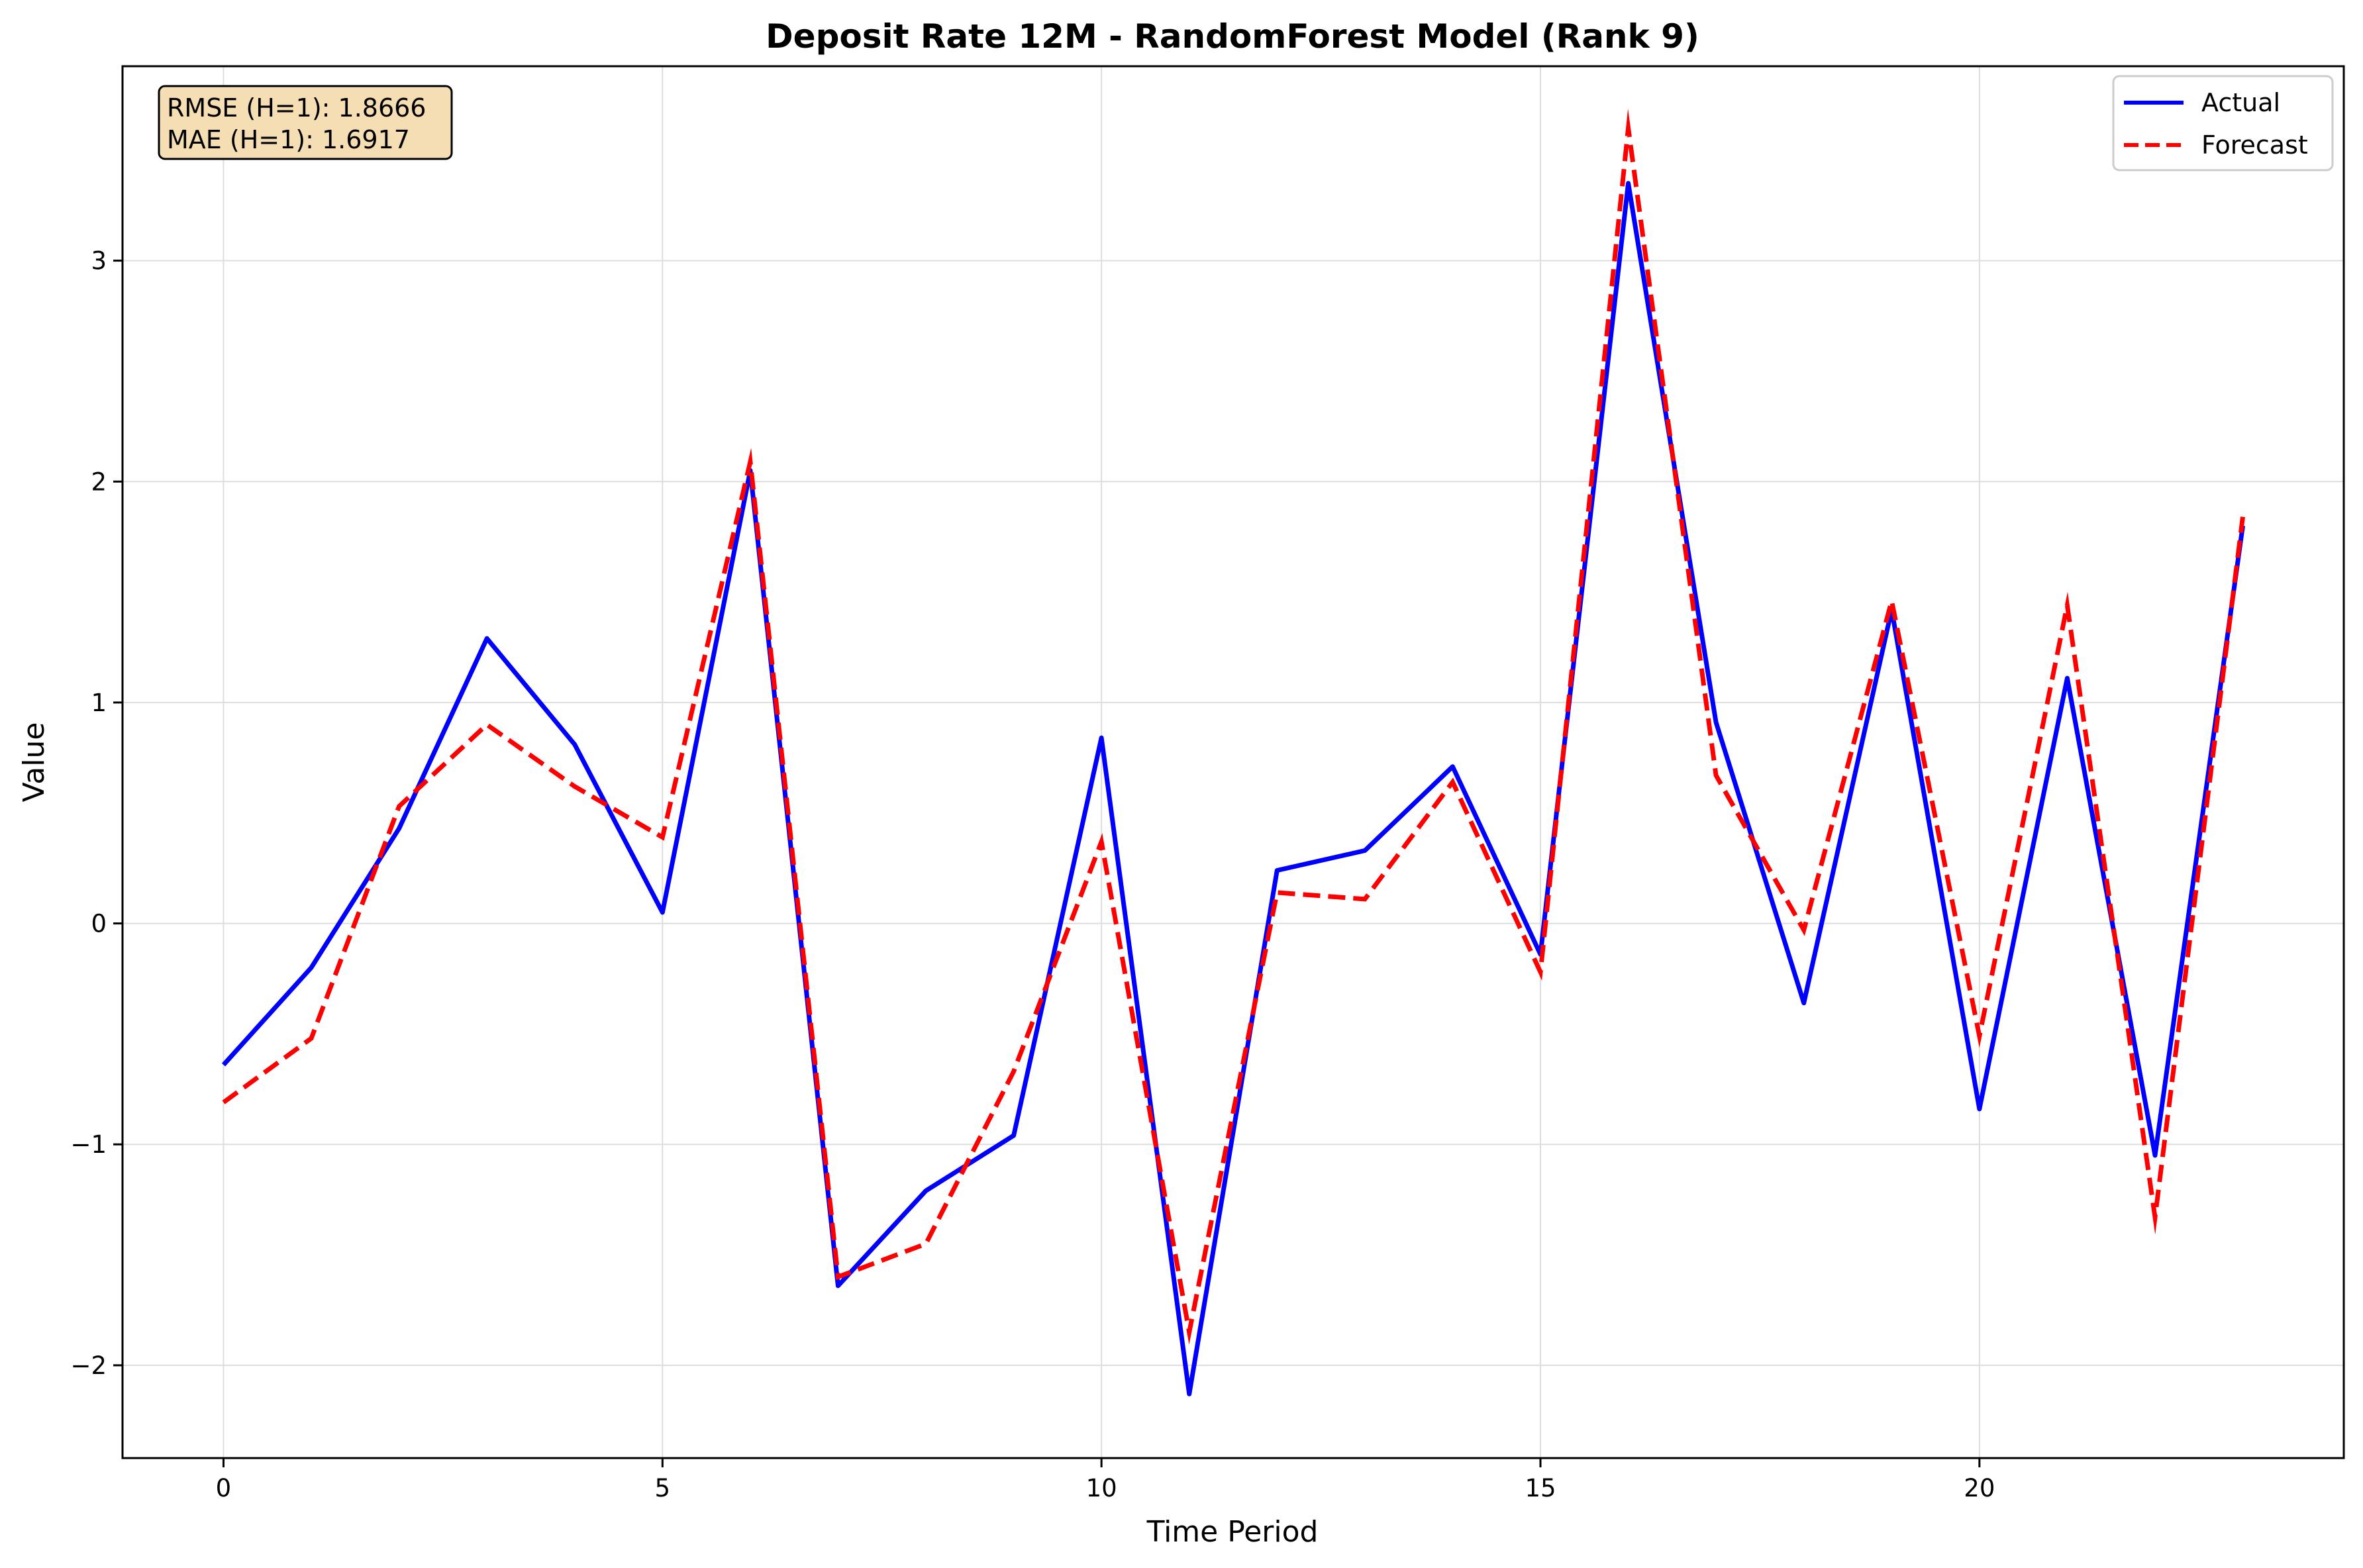 Image resolution: width=2363 pixels, height=1568 pixels. Describe the element at coordinates (88, 1365) in the screenshot. I see `y-tick-label: −2` at that location.